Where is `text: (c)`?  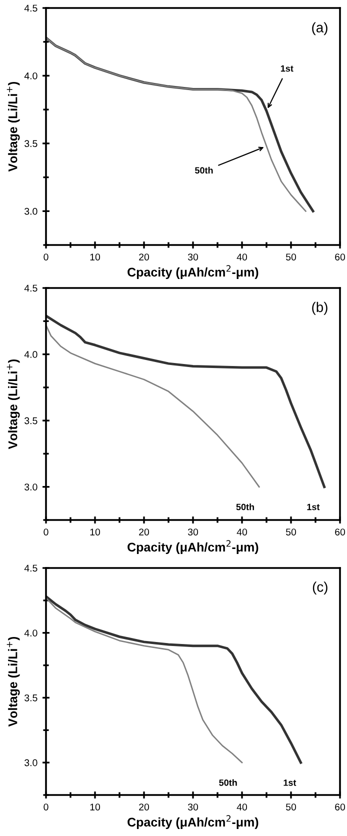
text: (c) is located at coordinates (320, 588).